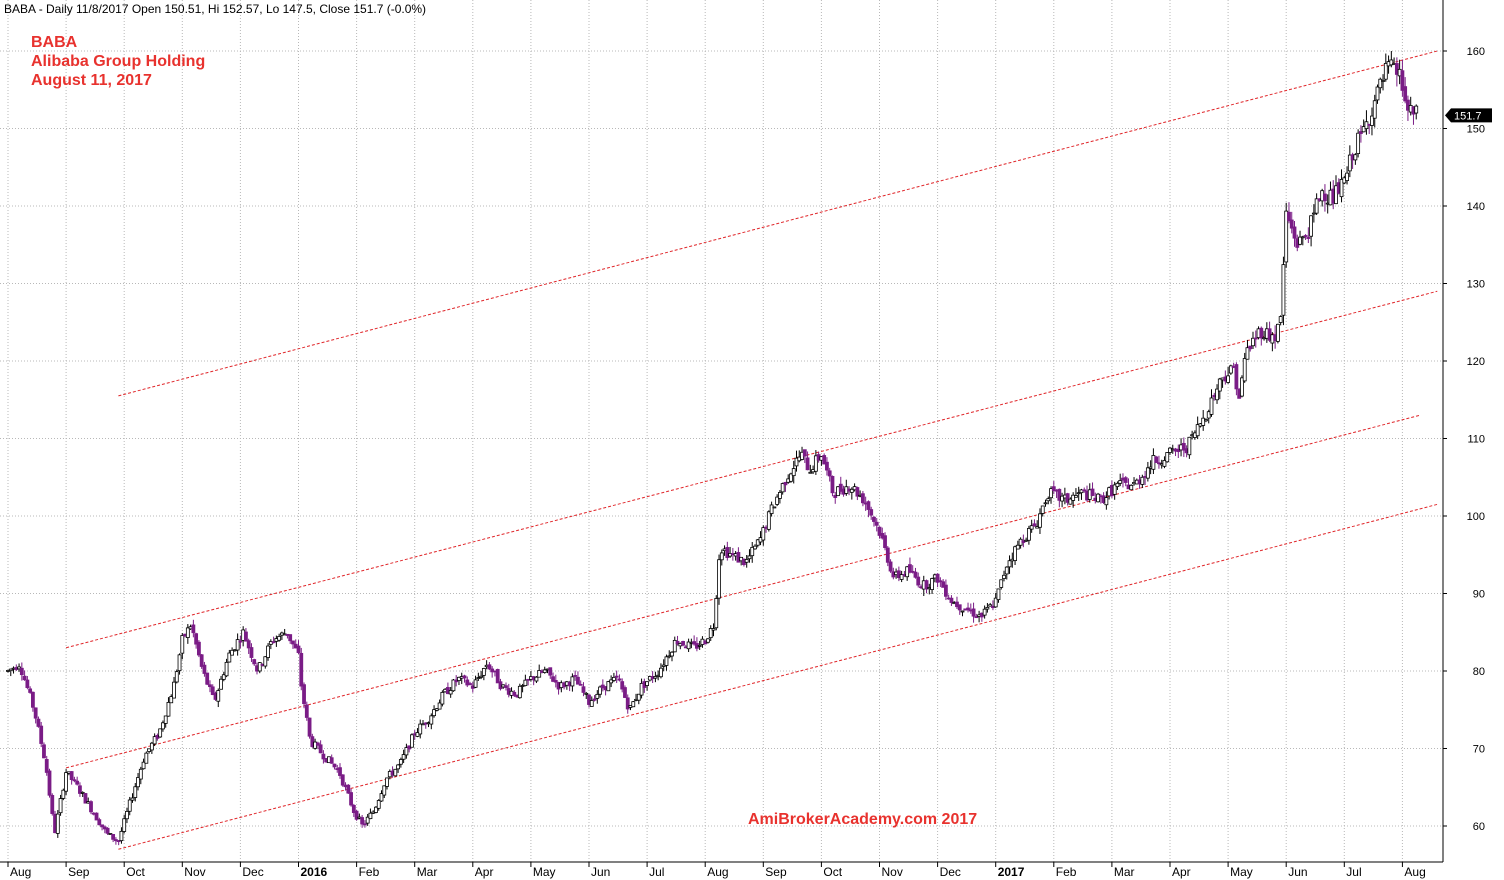 This screenshot has width=1504, height=880. What do you see at coordinates (656, 872) in the screenshot?
I see `date-tick-label: Jul` at bounding box center [656, 872].